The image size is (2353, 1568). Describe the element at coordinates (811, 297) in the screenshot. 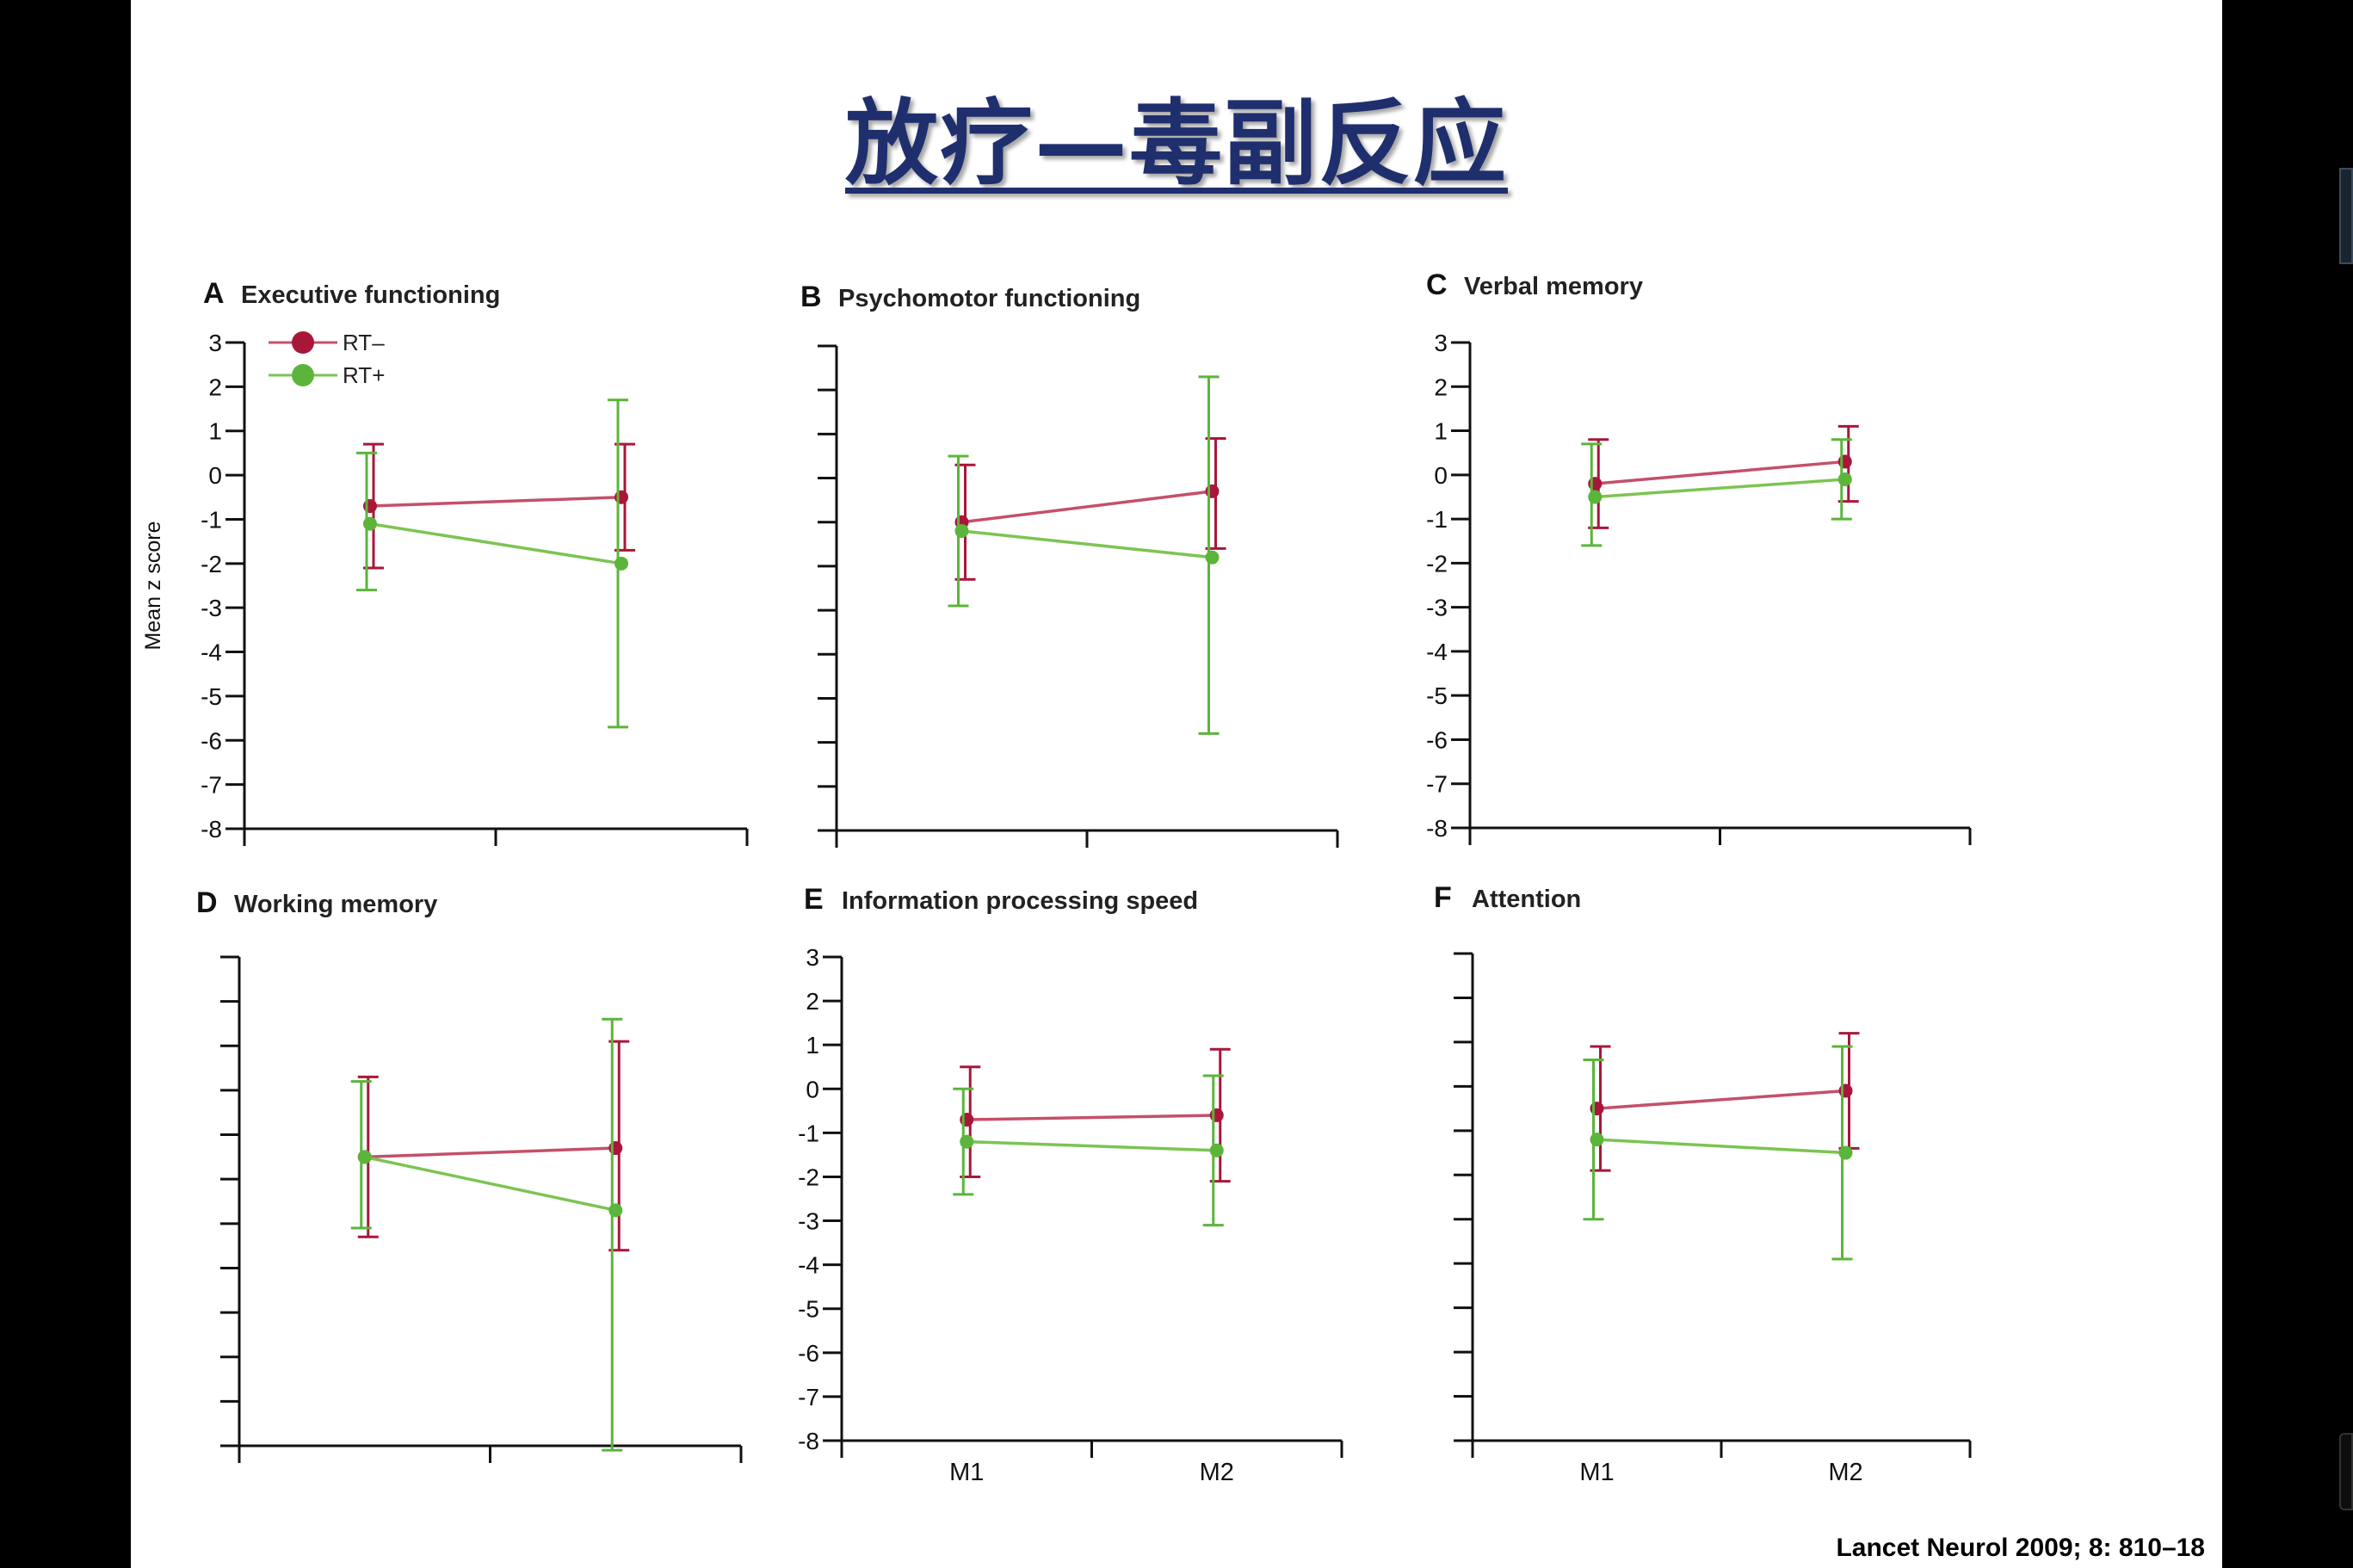

I see `panel-letter: B` at that location.